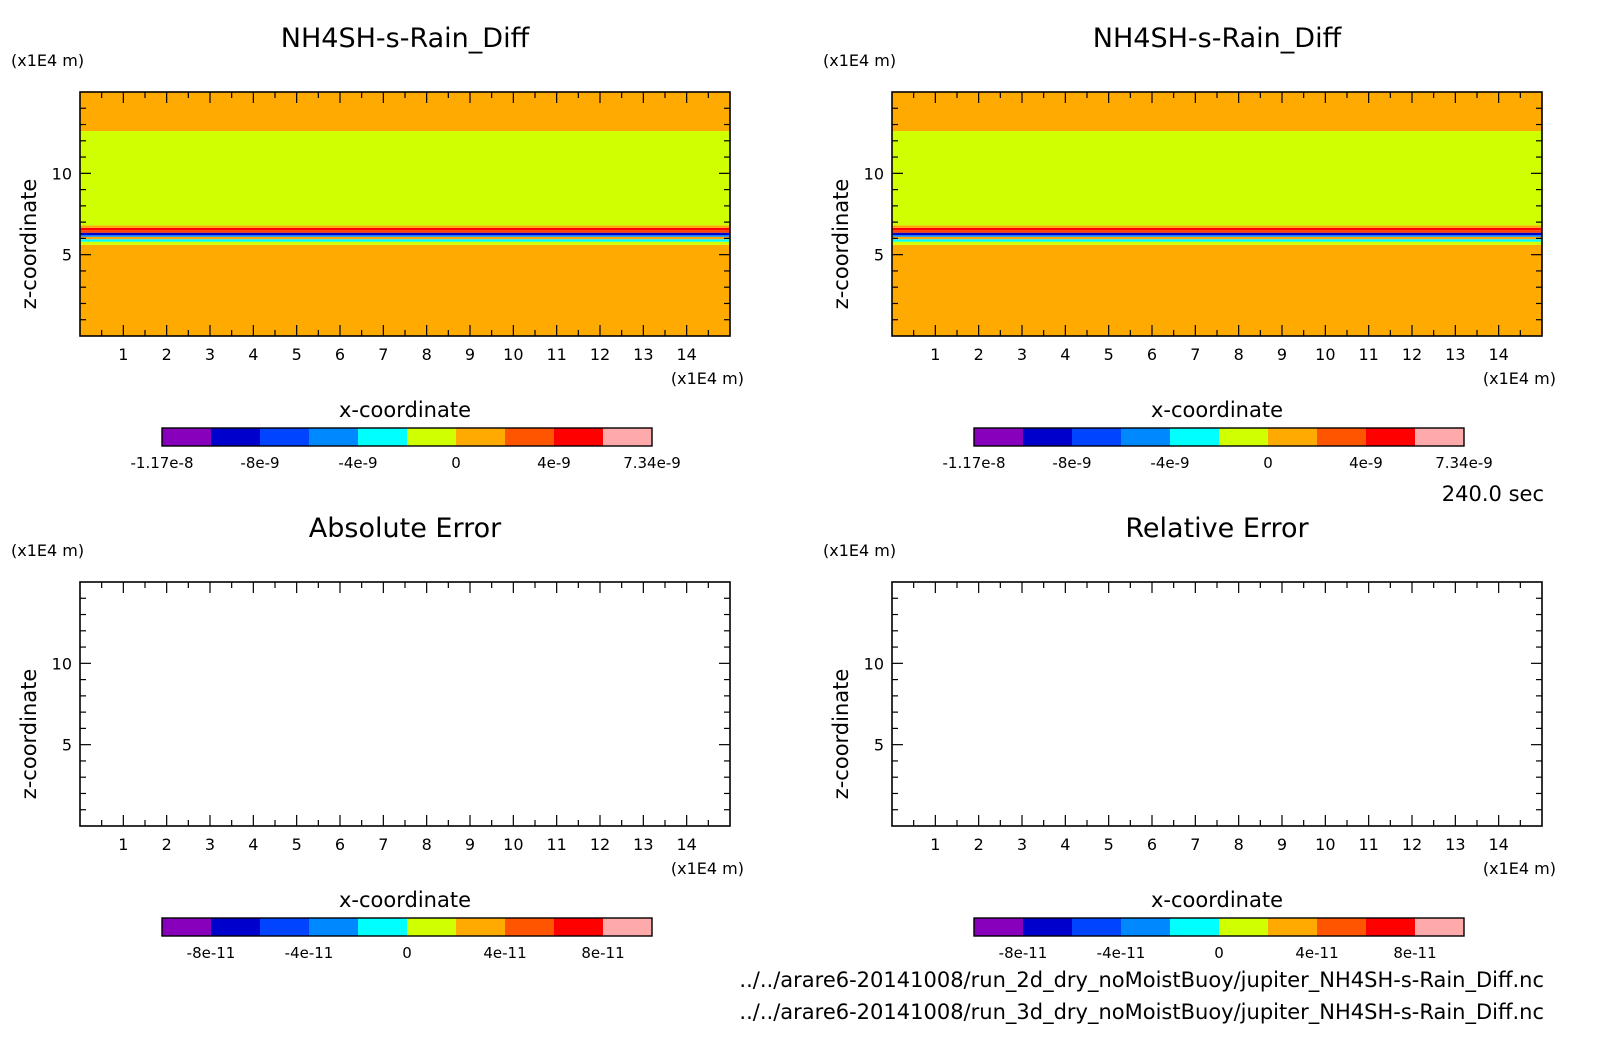 This screenshot has height=1054, width=1604. Describe the element at coordinates (1498, 844) in the screenshot. I see `x-tick-label: 14` at that location.